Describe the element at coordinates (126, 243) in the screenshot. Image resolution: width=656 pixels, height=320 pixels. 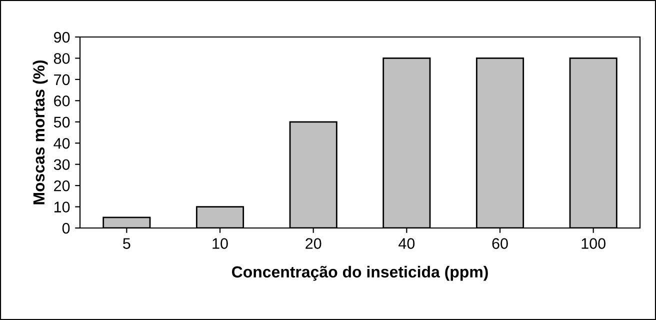
I see `x-tick-label: 5` at that location.